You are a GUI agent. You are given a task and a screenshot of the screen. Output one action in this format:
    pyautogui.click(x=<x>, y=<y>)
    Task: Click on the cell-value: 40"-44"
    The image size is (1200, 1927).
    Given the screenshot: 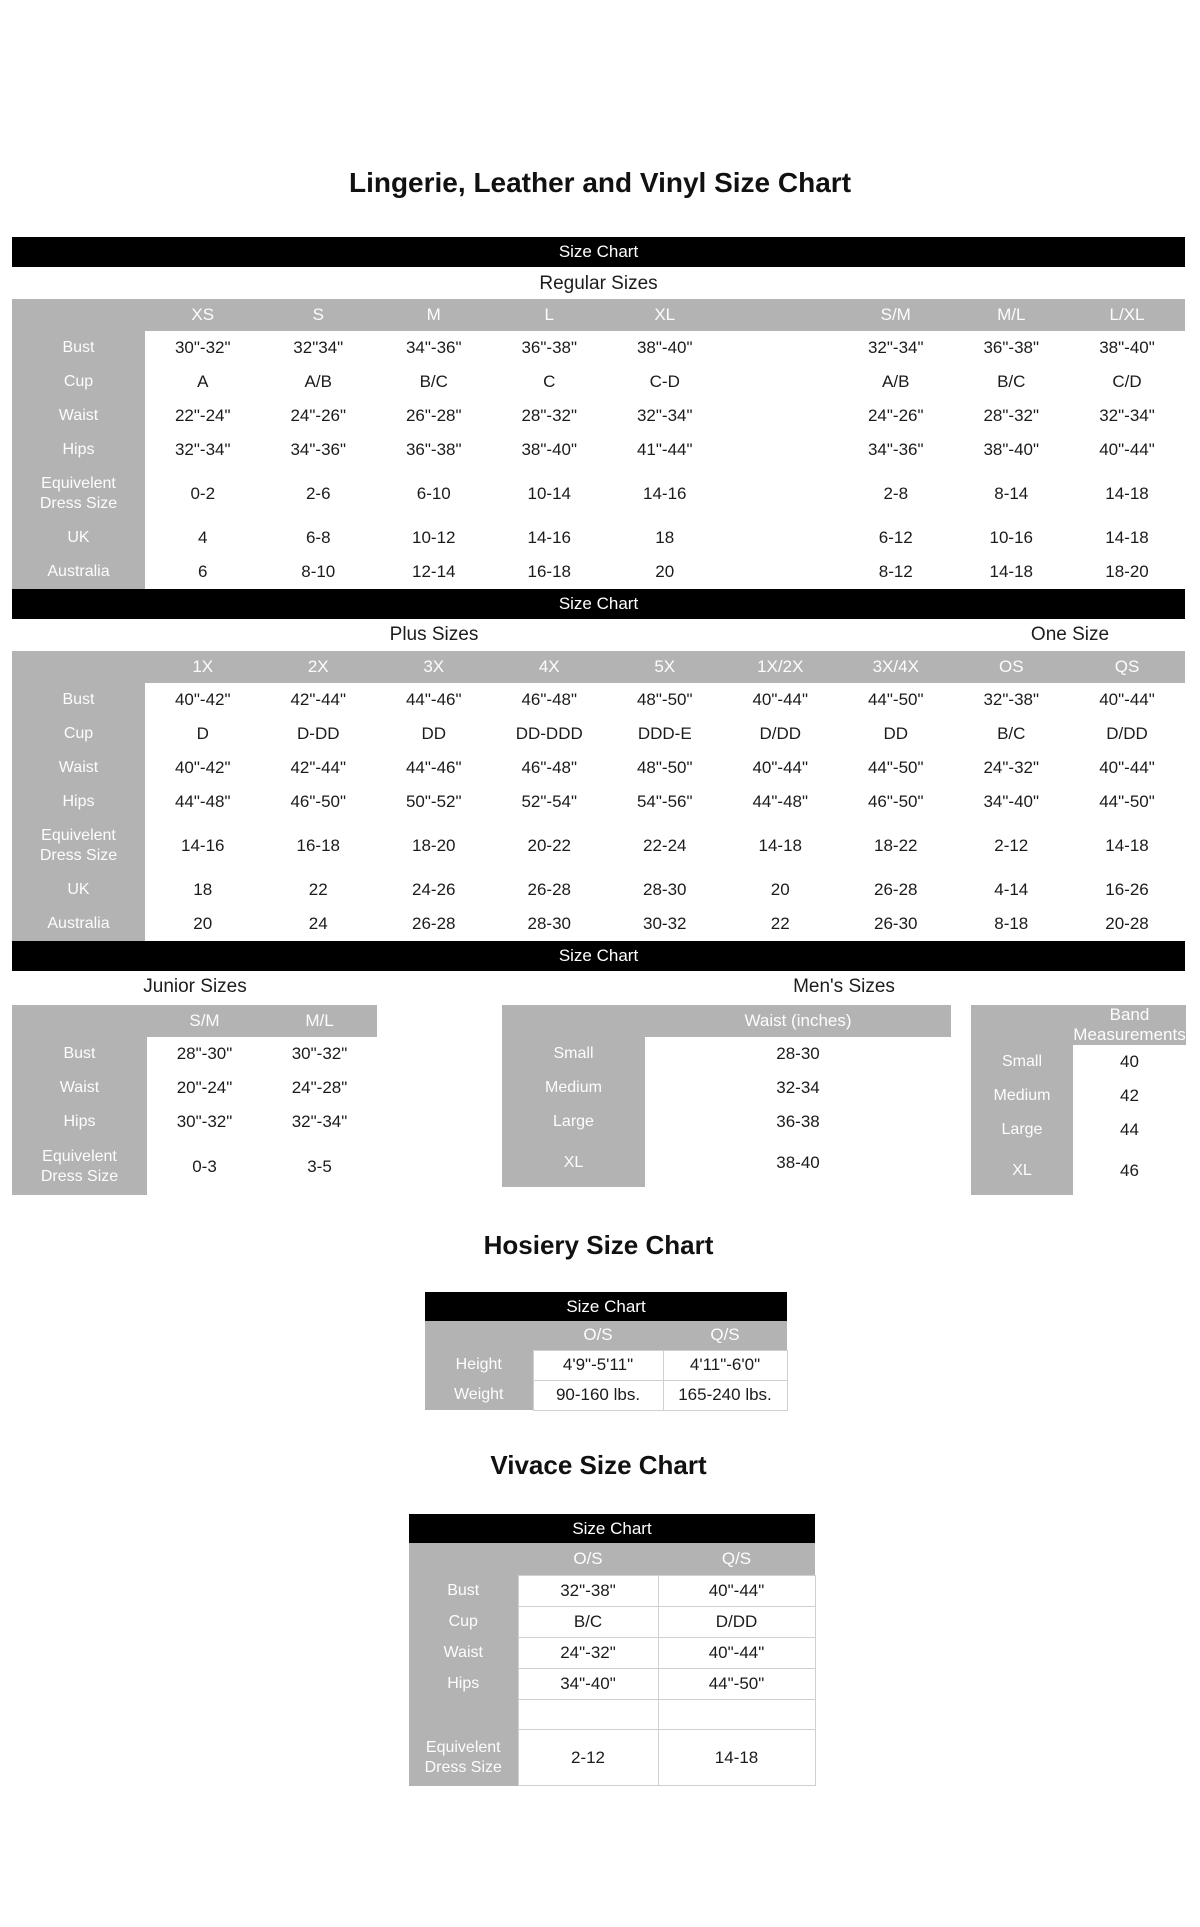 What is the action you would take?
    pyautogui.click(x=736, y=1591)
    